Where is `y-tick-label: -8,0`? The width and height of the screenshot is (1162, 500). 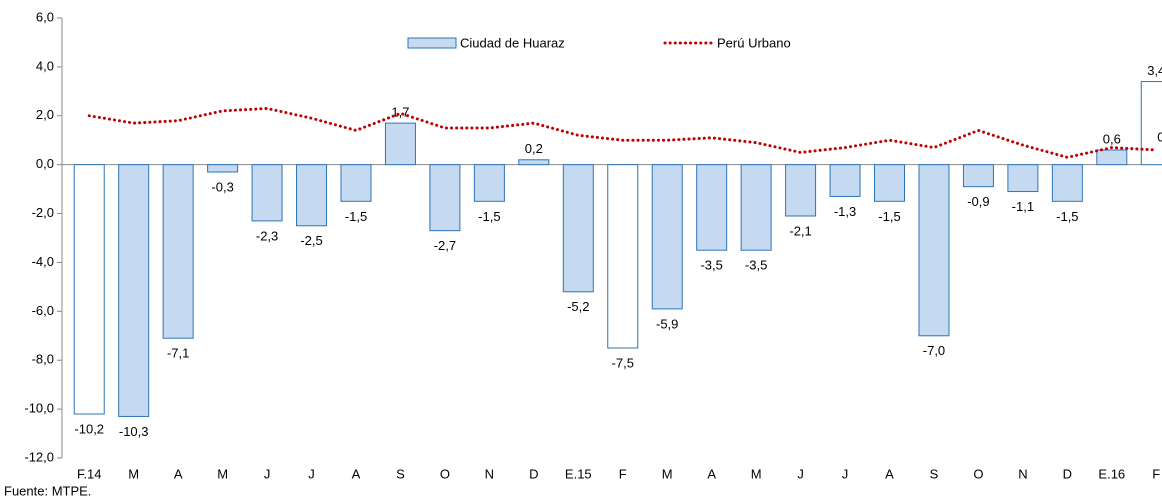
y-tick-label: -8,0 is located at coordinates (43, 359).